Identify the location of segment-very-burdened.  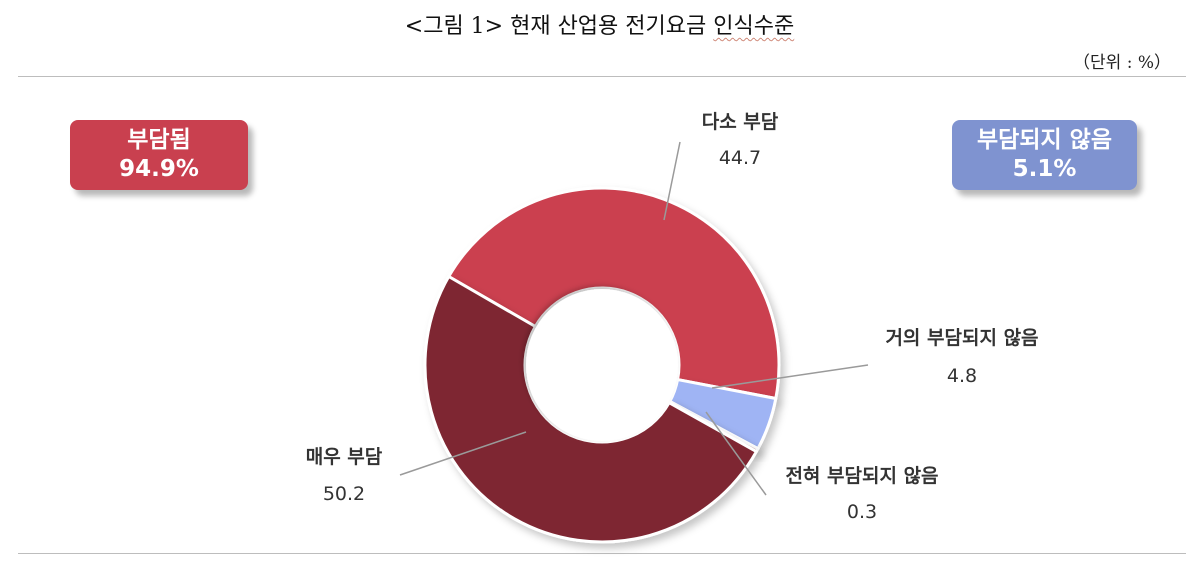
(590, 409).